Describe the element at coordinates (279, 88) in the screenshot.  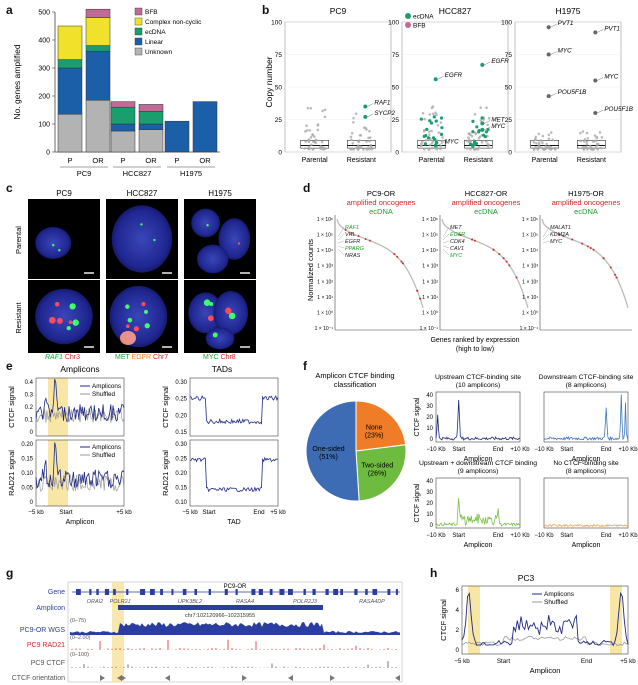
I see `b-ytick-label: 50` at that location.